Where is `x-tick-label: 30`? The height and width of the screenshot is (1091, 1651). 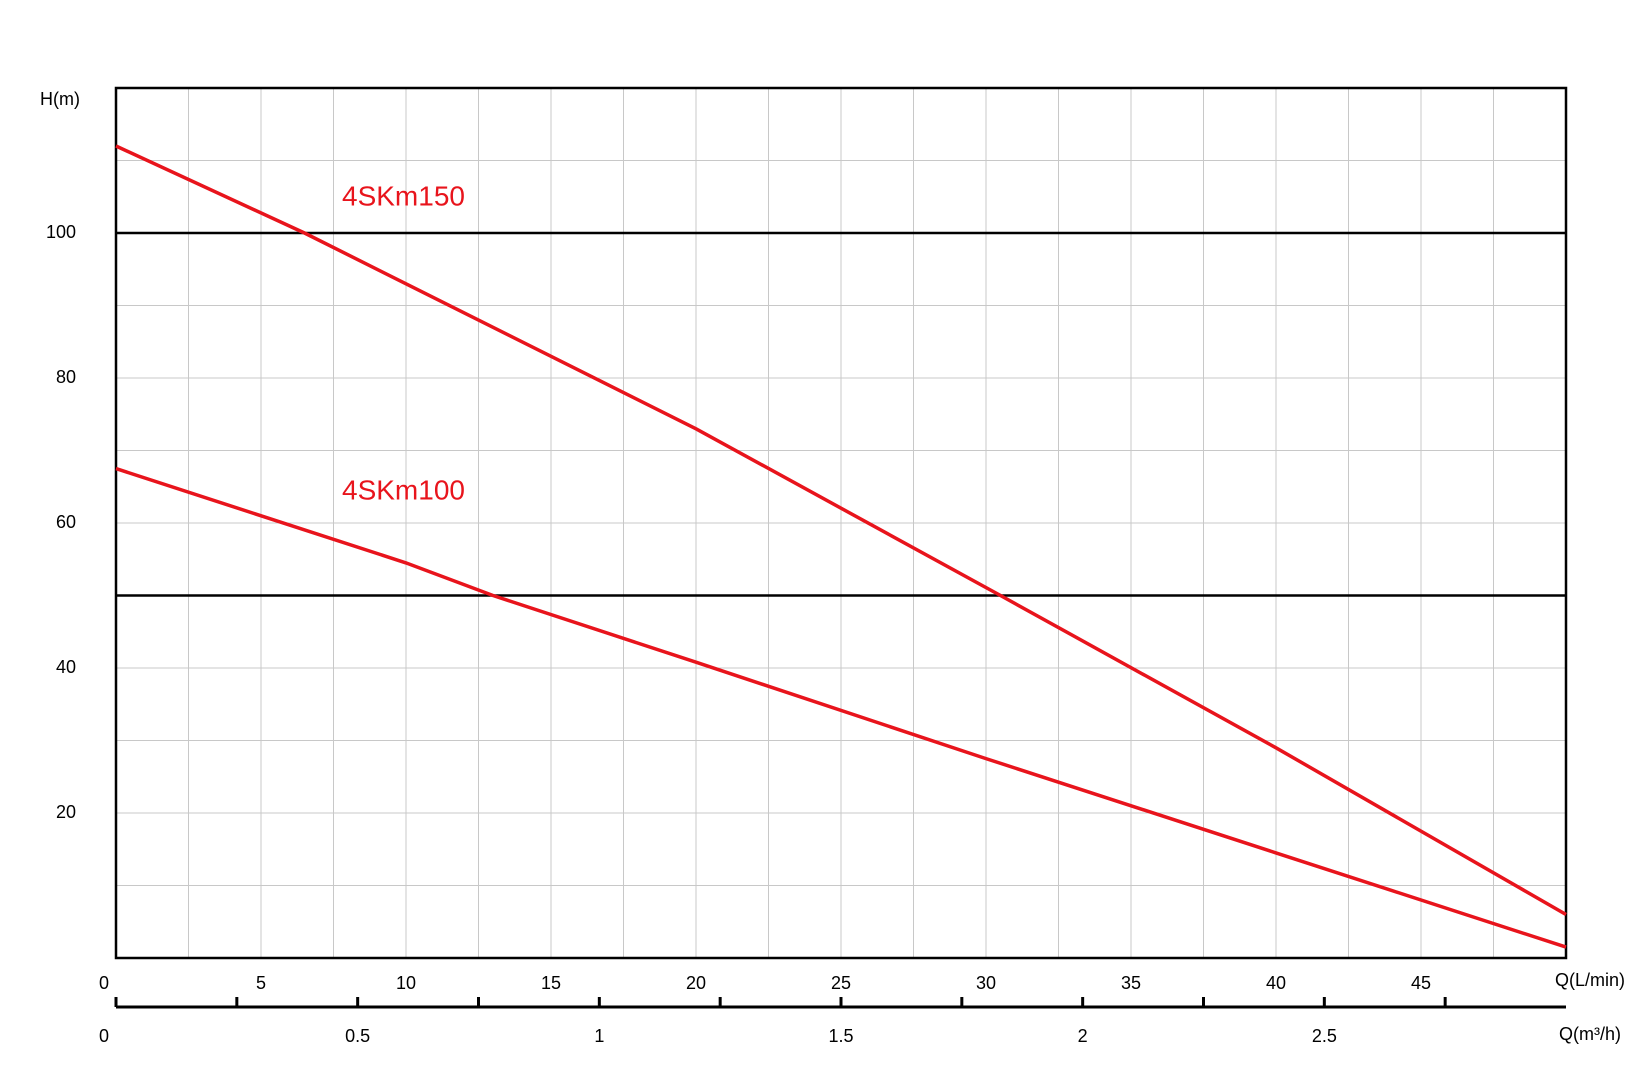 x-tick-label: 30 is located at coordinates (986, 983).